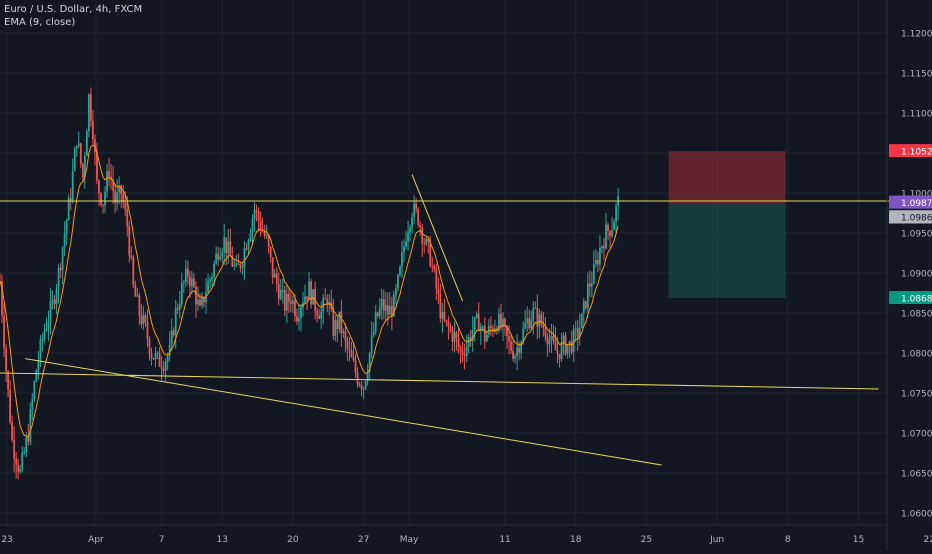  What do you see at coordinates (916, 515) in the screenshot?
I see `price-tick-label: 1.06000` at bounding box center [916, 515].